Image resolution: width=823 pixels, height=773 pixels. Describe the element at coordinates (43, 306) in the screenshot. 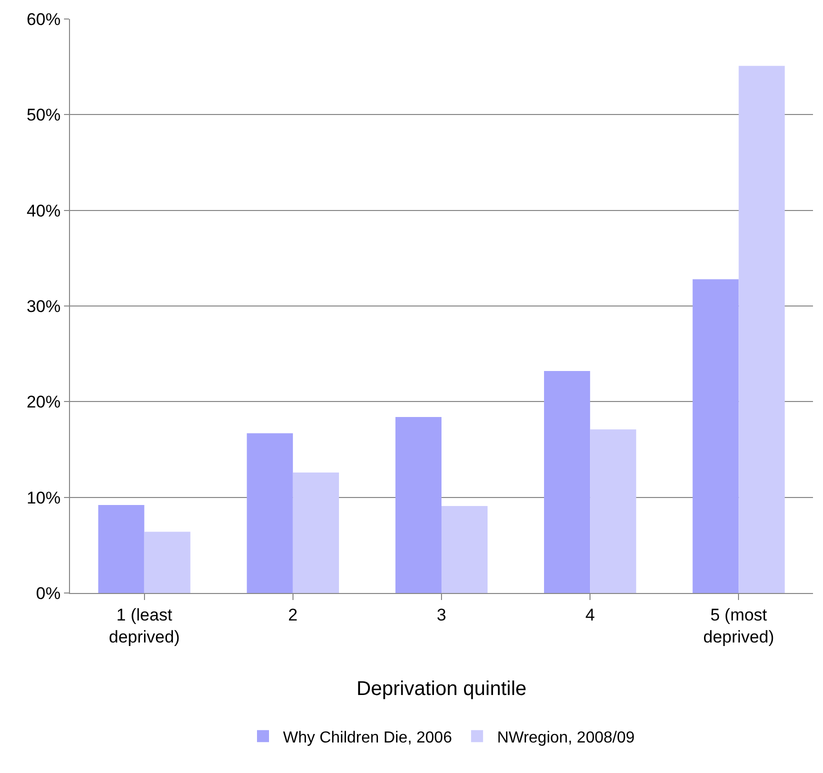

I see `y-tick-label: 30%` at that location.